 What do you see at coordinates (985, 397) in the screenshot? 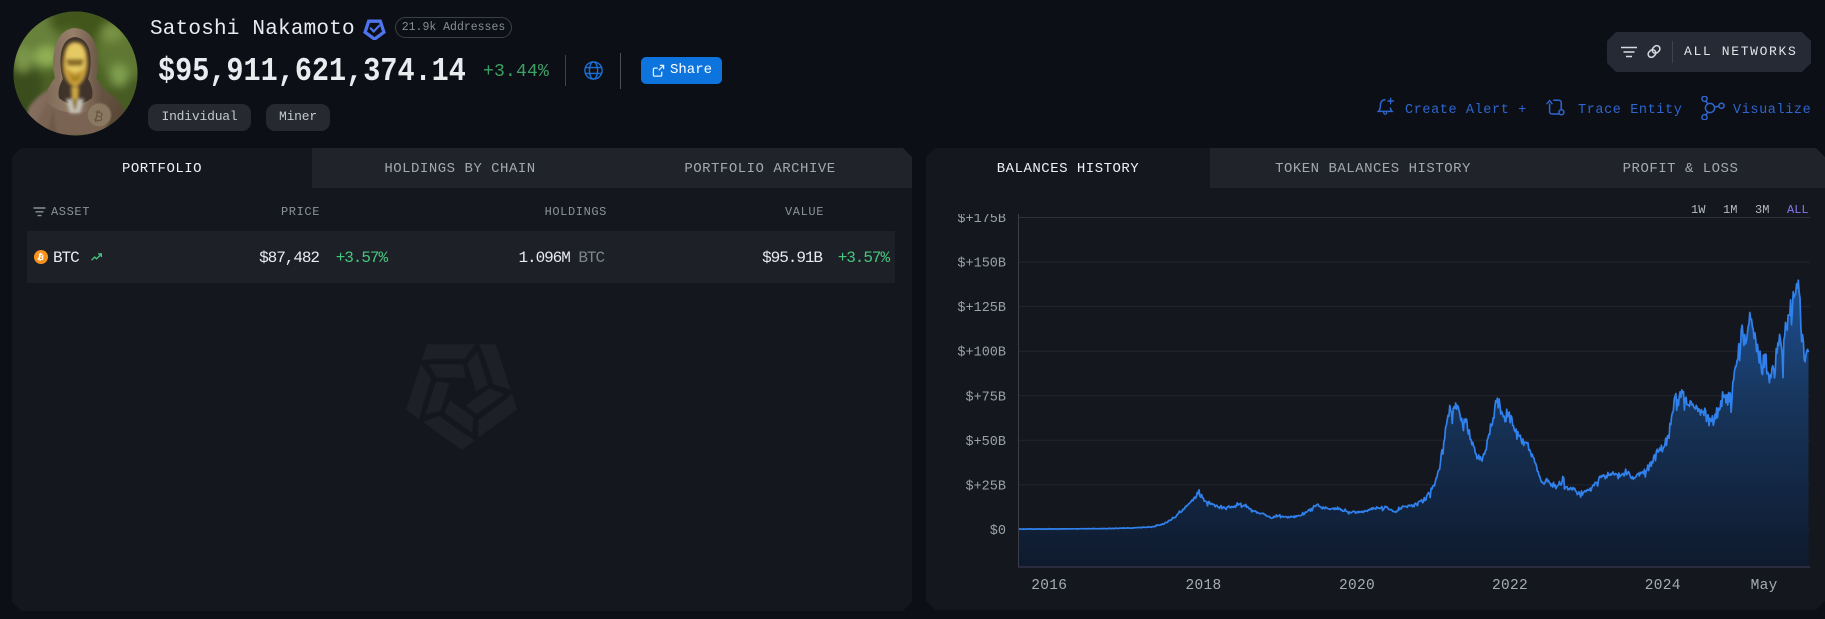
I see `svg-text: $+75B` at bounding box center [985, 397].